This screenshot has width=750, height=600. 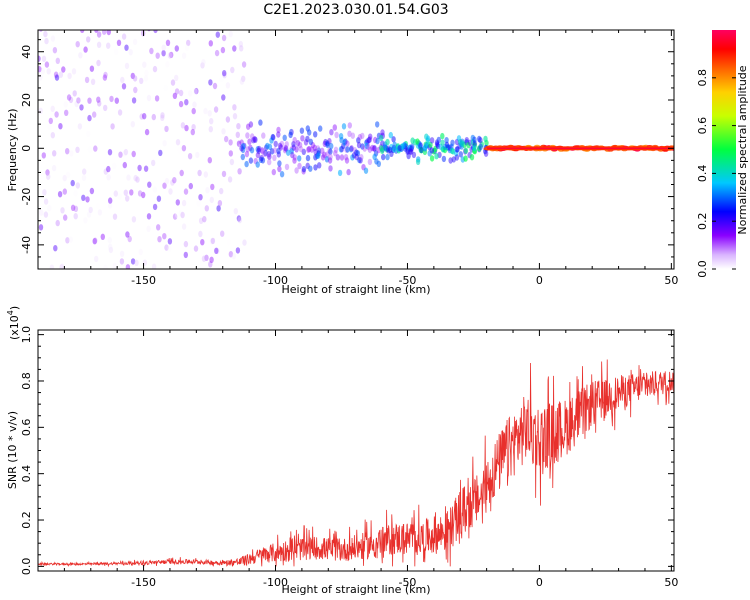 I want to click on svg-text: (x104), so click(x=13, y=323).